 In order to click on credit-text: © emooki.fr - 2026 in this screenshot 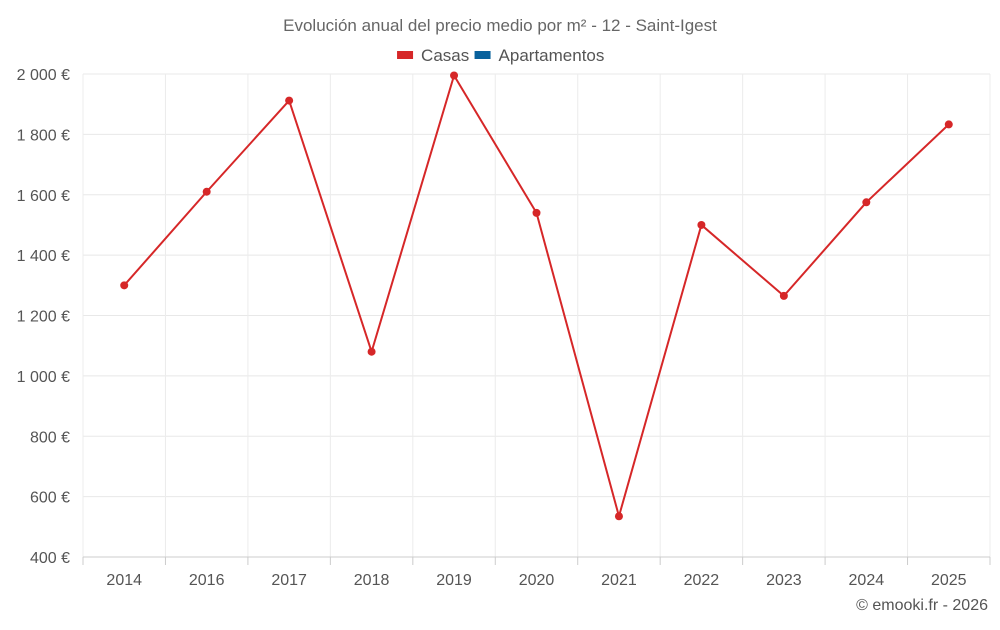, I will do `click(922, 605)`.